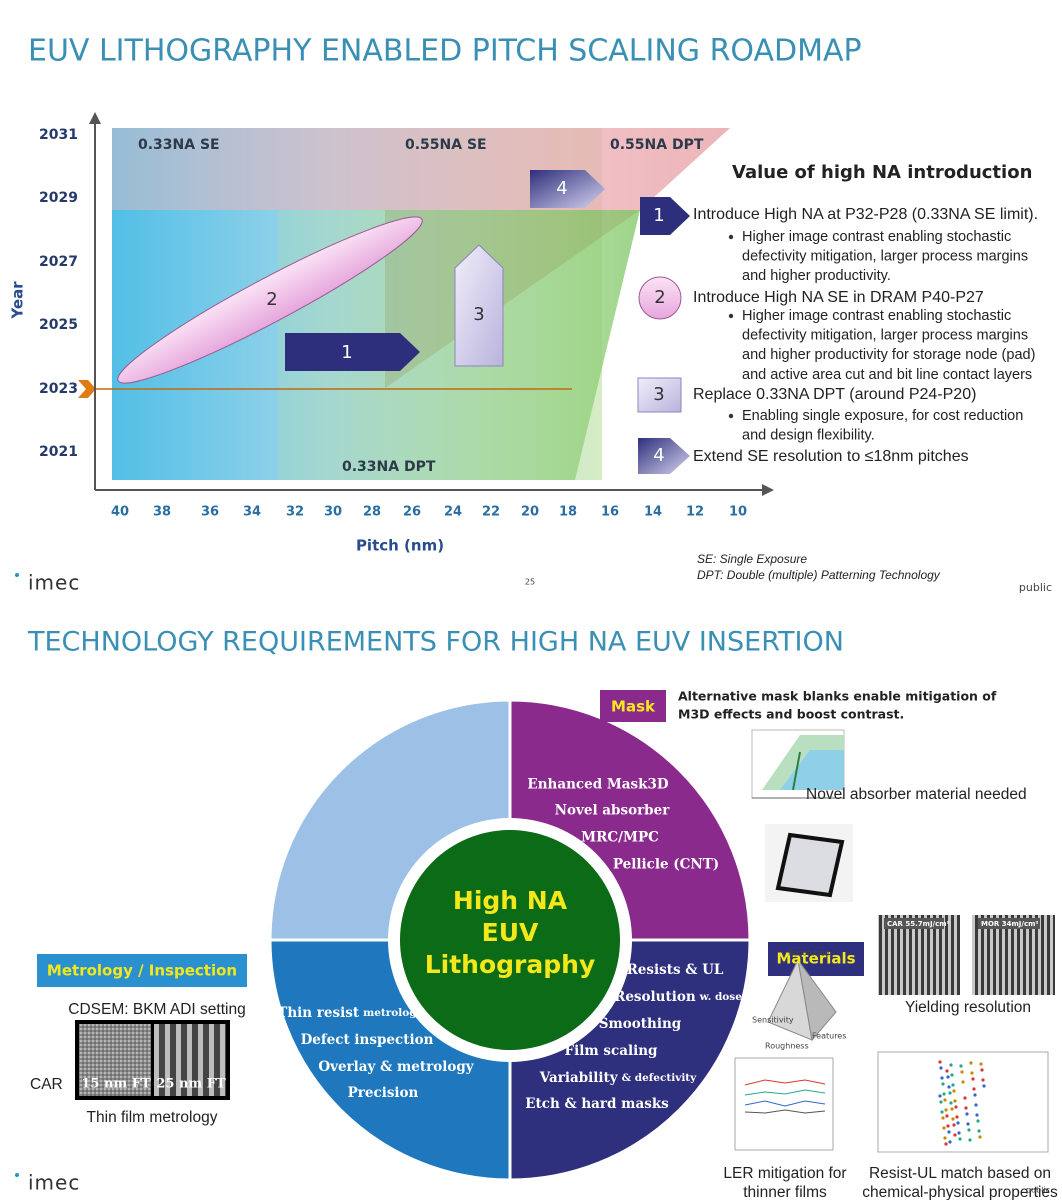  What do you see at coordinates (812, 770) in the screenshot?
I see `zone` at bounding box center [812, 770].